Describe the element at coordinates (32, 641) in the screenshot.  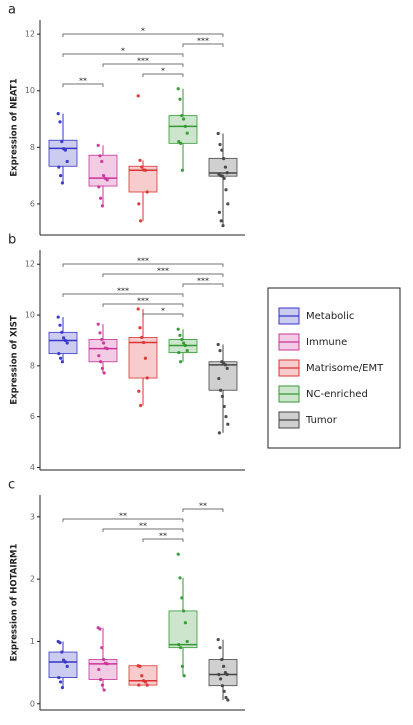
I see `y-tick-label: 1` at that location.